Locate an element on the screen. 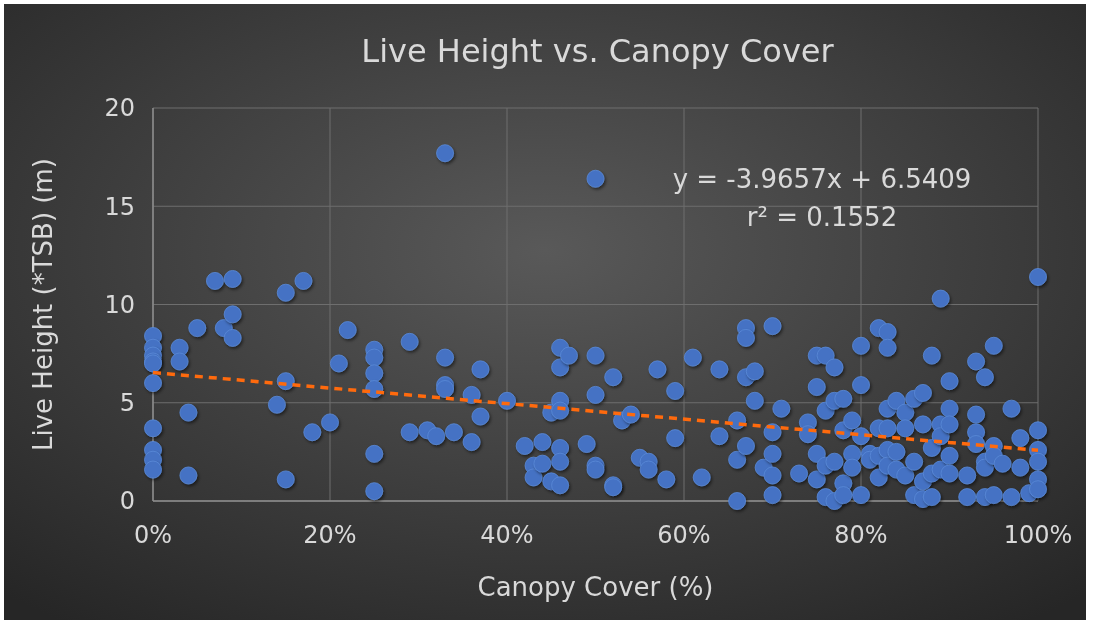  y-tick-label: 0 is located at coordinates (127, 501).